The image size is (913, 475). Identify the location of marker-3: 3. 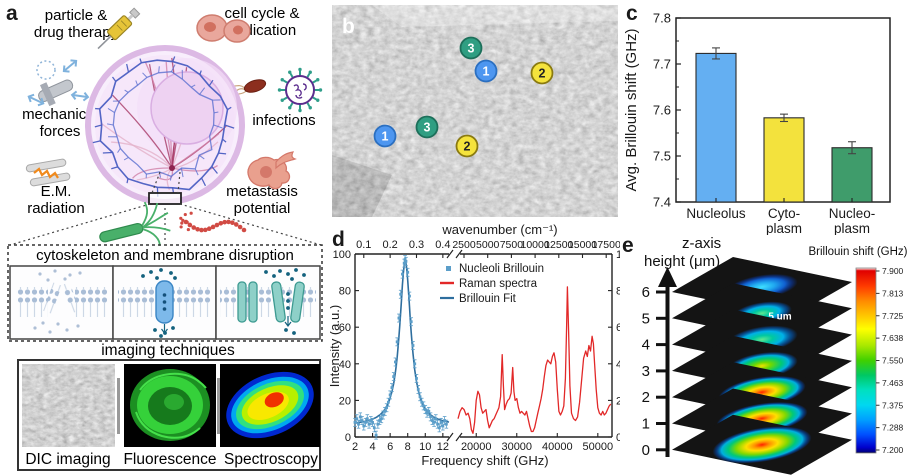
(427, 127).